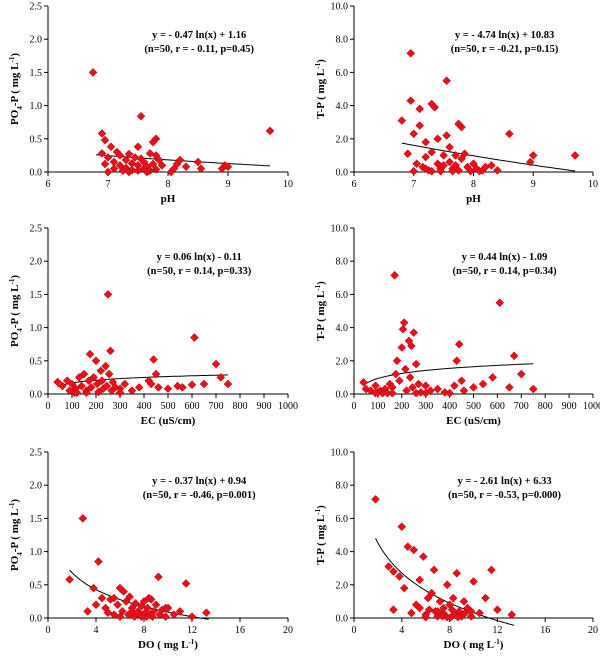 Image resolution: width=600 pixels, height=656 pixels. I want to click on y-axis-label: PO4-P ( mg L-1), so click(16, 535).